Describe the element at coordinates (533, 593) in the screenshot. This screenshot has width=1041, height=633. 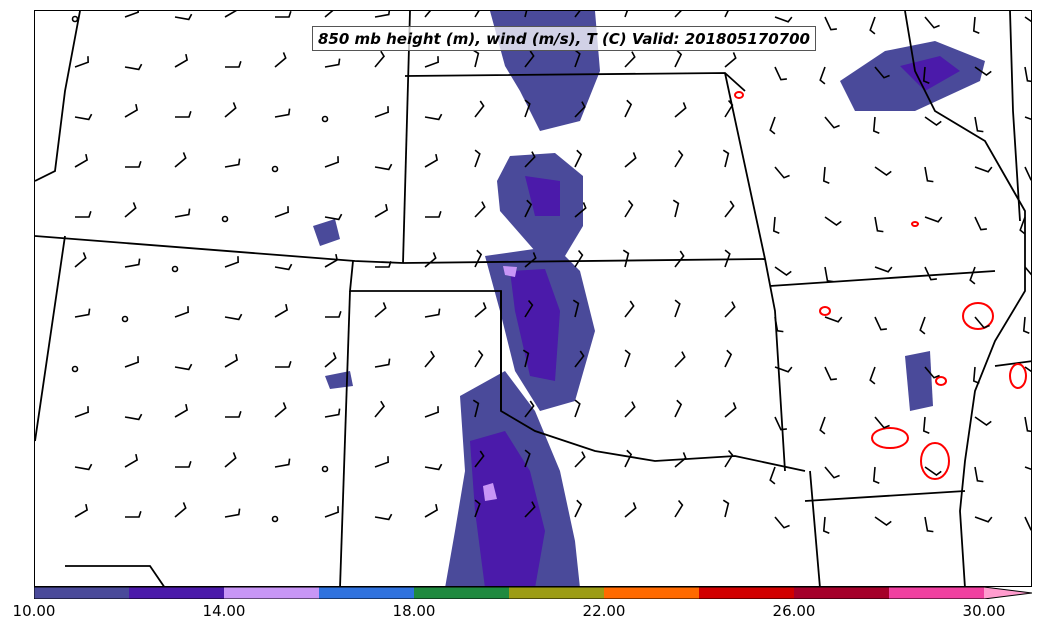
I see `colorbar-cells` at that location.